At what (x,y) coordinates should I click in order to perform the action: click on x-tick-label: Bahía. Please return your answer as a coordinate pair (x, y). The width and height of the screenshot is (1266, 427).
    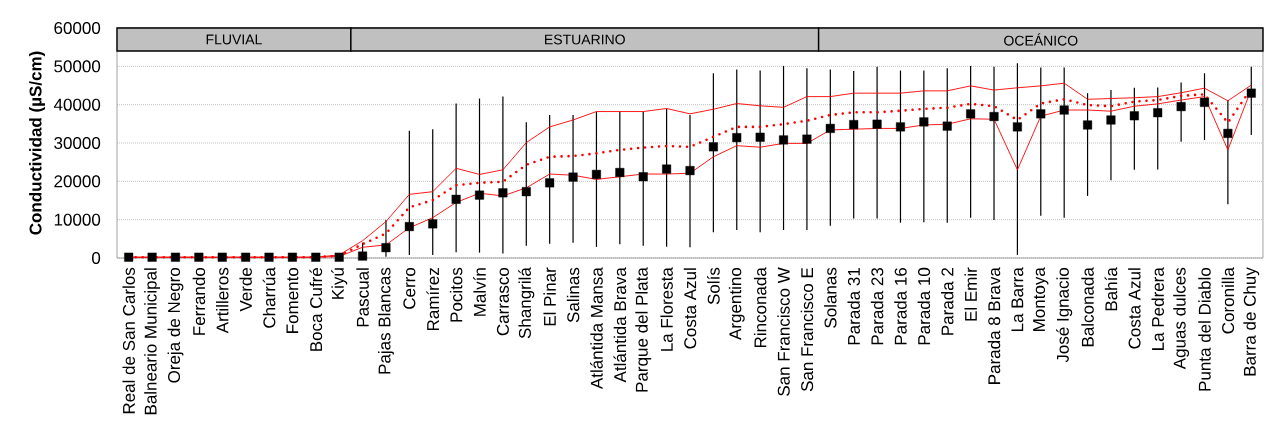
    Looking at the image, I should click on (1111, 289).